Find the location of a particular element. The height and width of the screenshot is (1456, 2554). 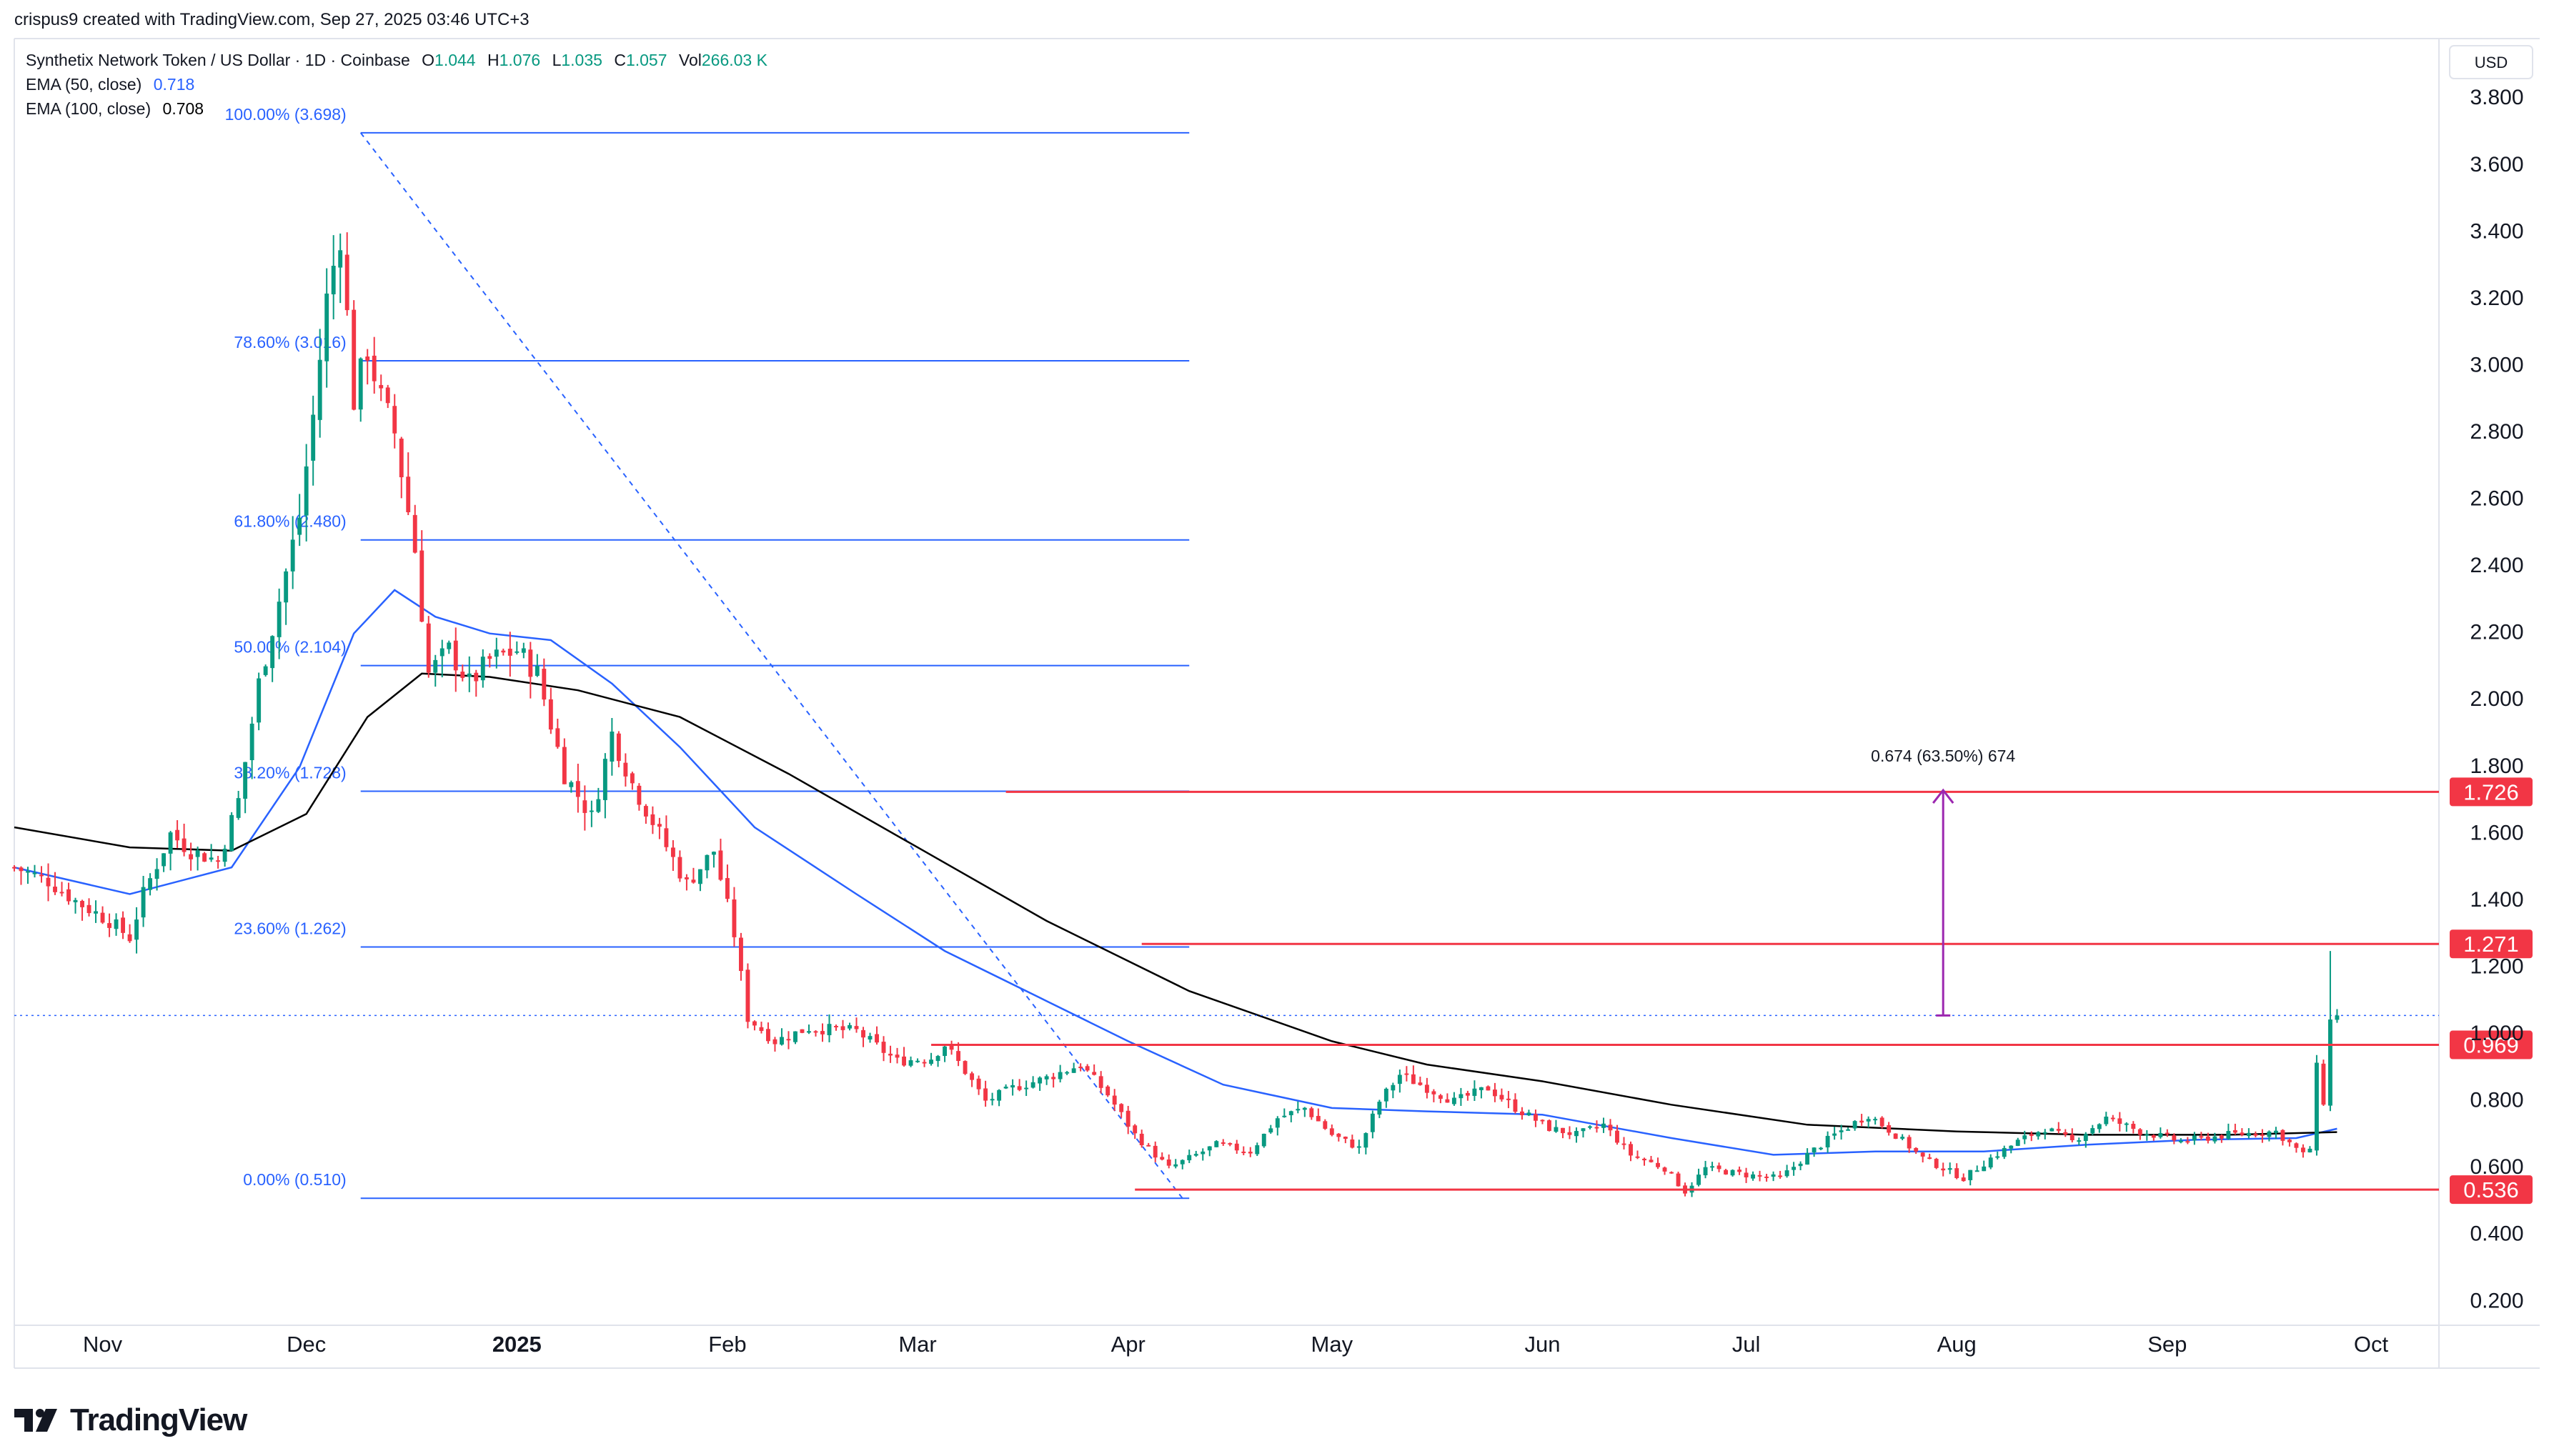

y-tick-label: 1.400 is located at coordinates (2496, 900).